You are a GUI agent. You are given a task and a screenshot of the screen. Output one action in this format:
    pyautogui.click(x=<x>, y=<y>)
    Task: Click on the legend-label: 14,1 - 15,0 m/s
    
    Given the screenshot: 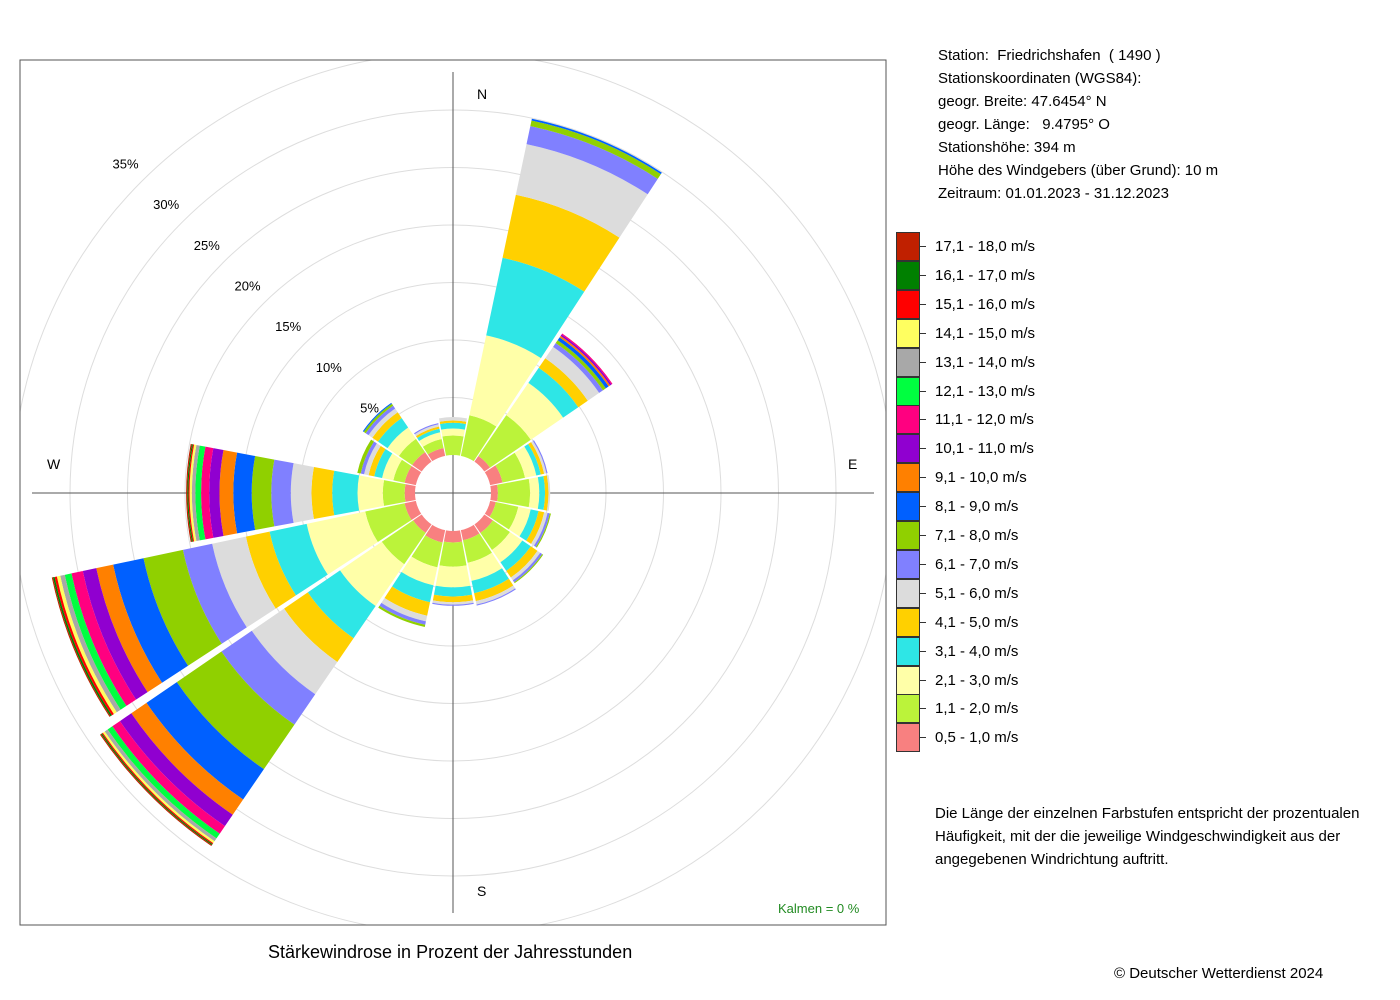 What is the action you would take?
    pyautogui.click(x=985, y=333)
    